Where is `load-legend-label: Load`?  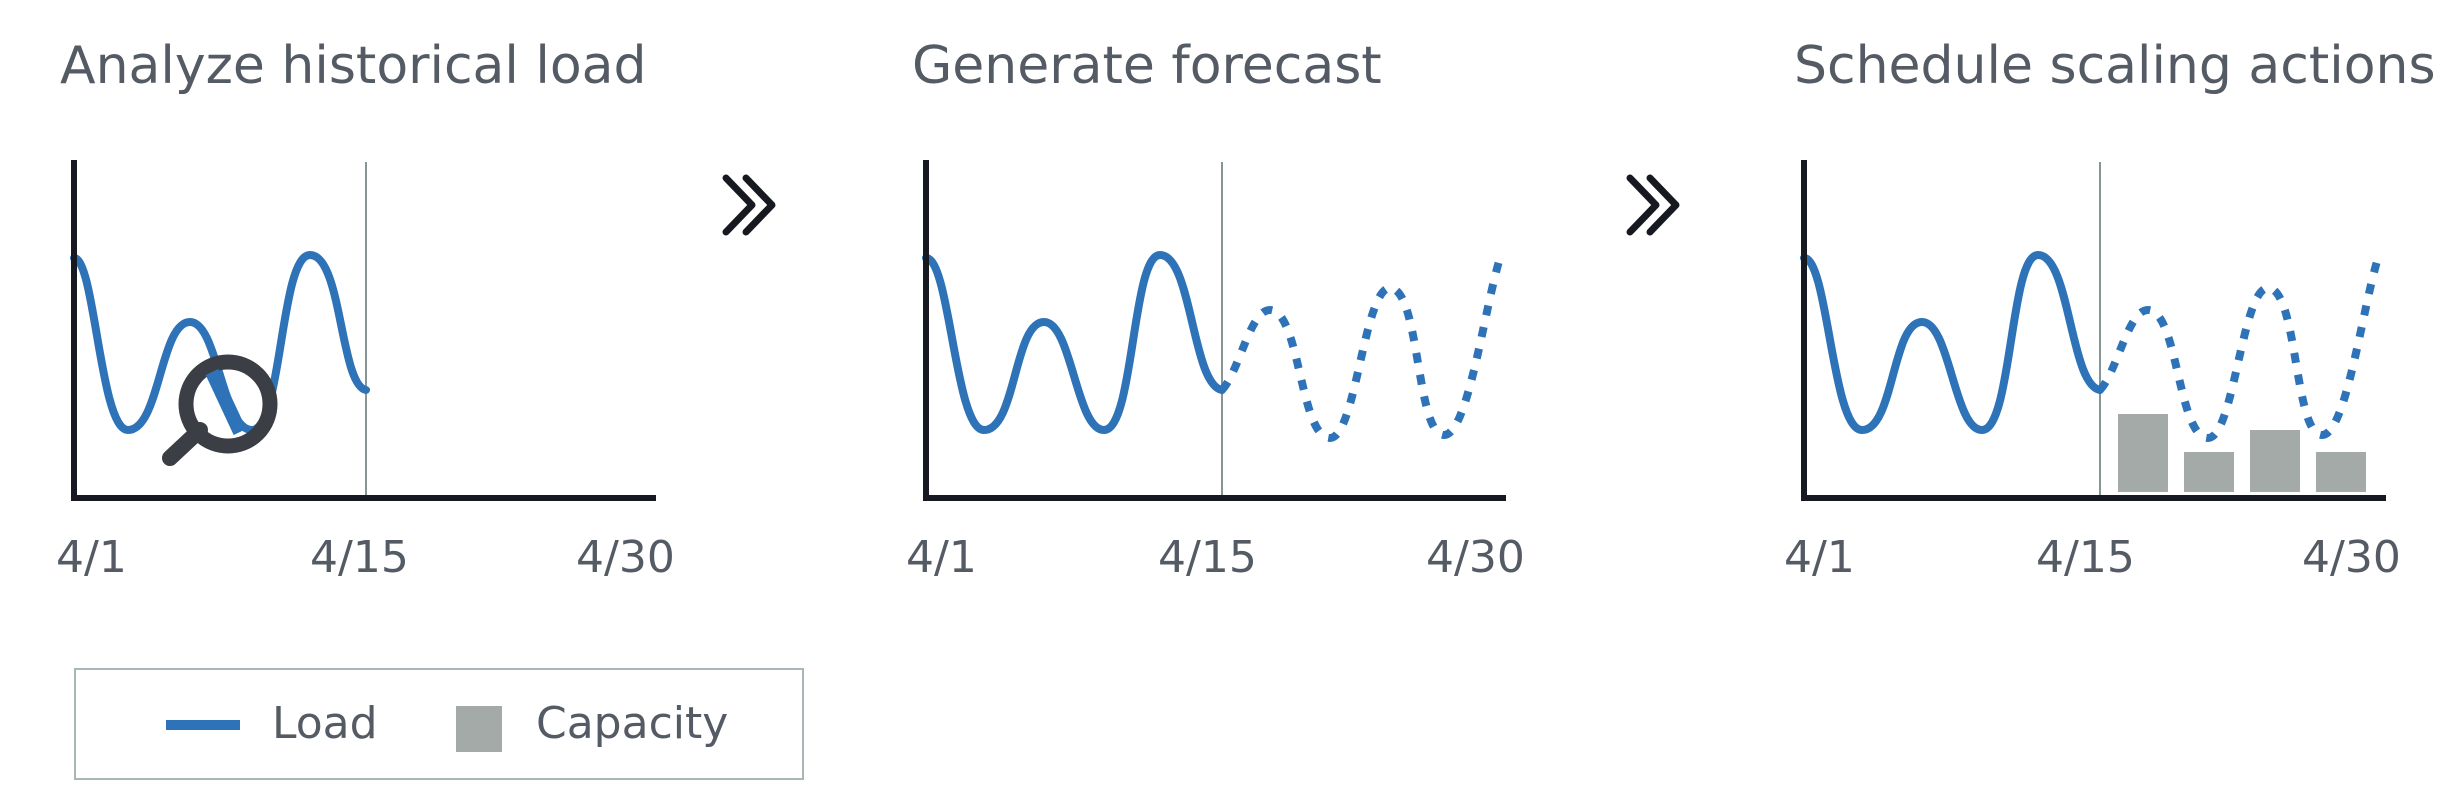 load-legend-label: Load is located at coordinates (325, 723).